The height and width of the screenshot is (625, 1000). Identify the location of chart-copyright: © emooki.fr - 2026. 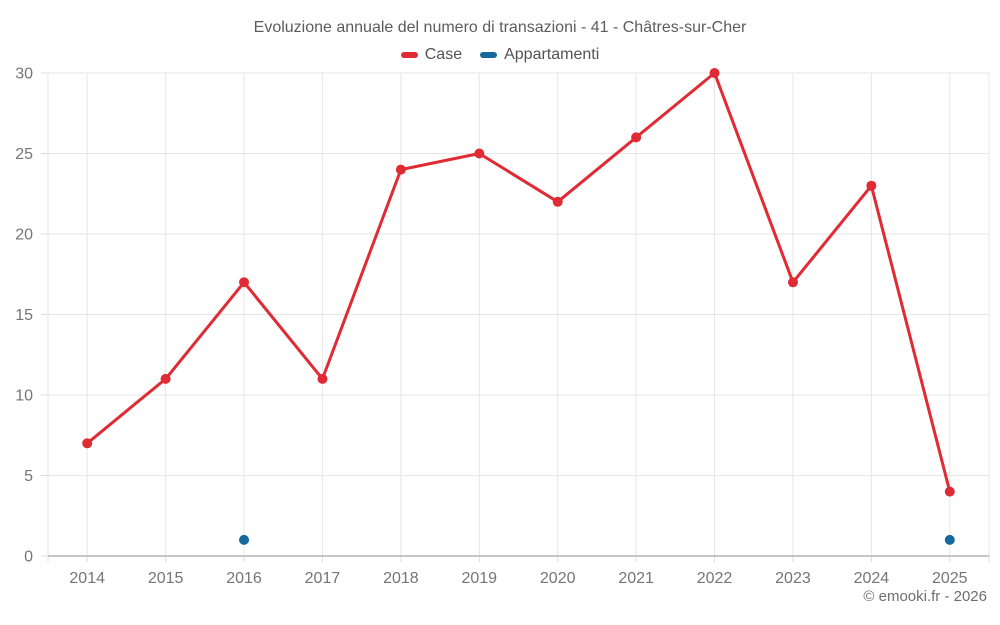
(925, 596).